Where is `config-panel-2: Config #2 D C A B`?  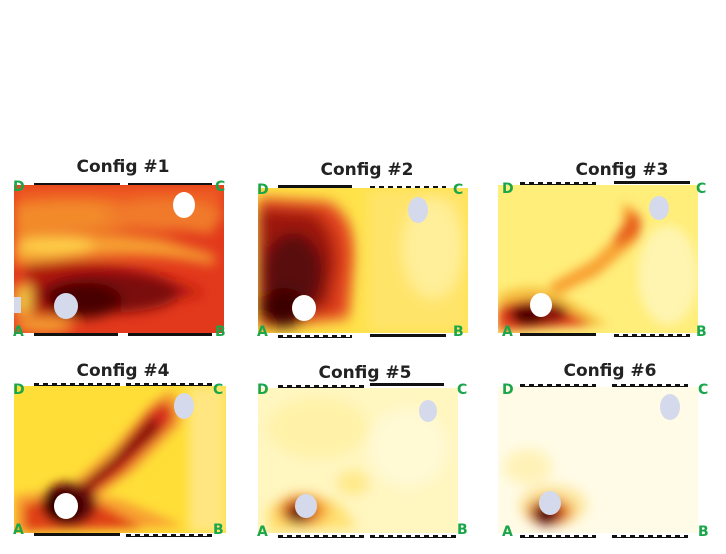 config-panel-2: Config #2 D C A B is located at coordinates (367, 250).